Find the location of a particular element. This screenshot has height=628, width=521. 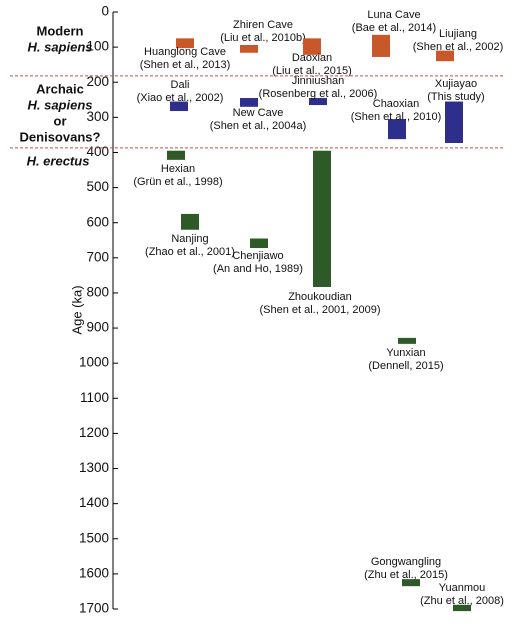

y-tick-label: 200 is located at coordinates (97, 81).